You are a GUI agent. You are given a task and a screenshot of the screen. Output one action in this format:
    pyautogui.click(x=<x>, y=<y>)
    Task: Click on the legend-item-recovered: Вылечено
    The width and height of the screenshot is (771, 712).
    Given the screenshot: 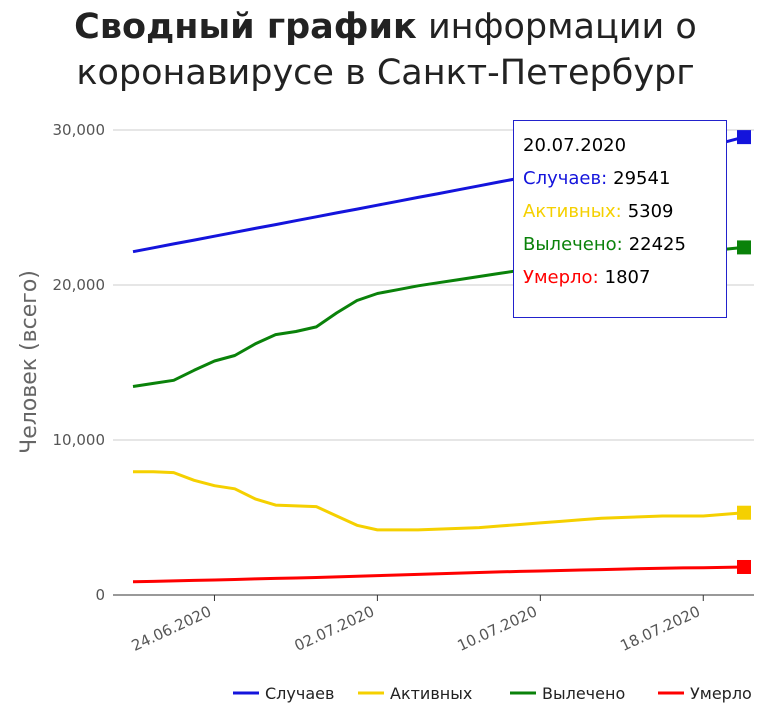 What is the action you would take?
    pyautogui.click(x=567, y=693)
    